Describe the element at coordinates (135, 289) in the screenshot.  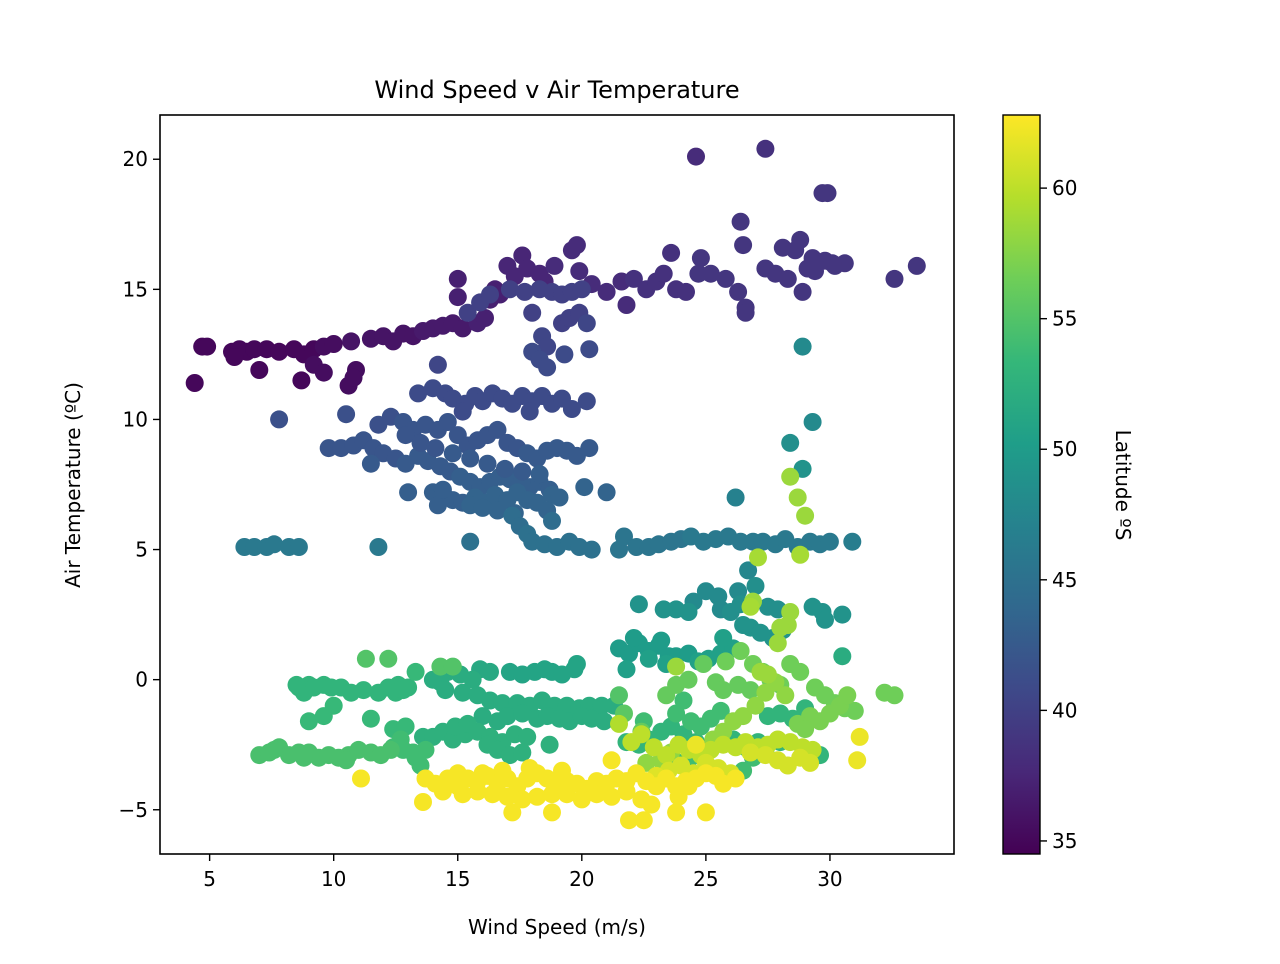
I see `y-tick-label: 15` at that location.